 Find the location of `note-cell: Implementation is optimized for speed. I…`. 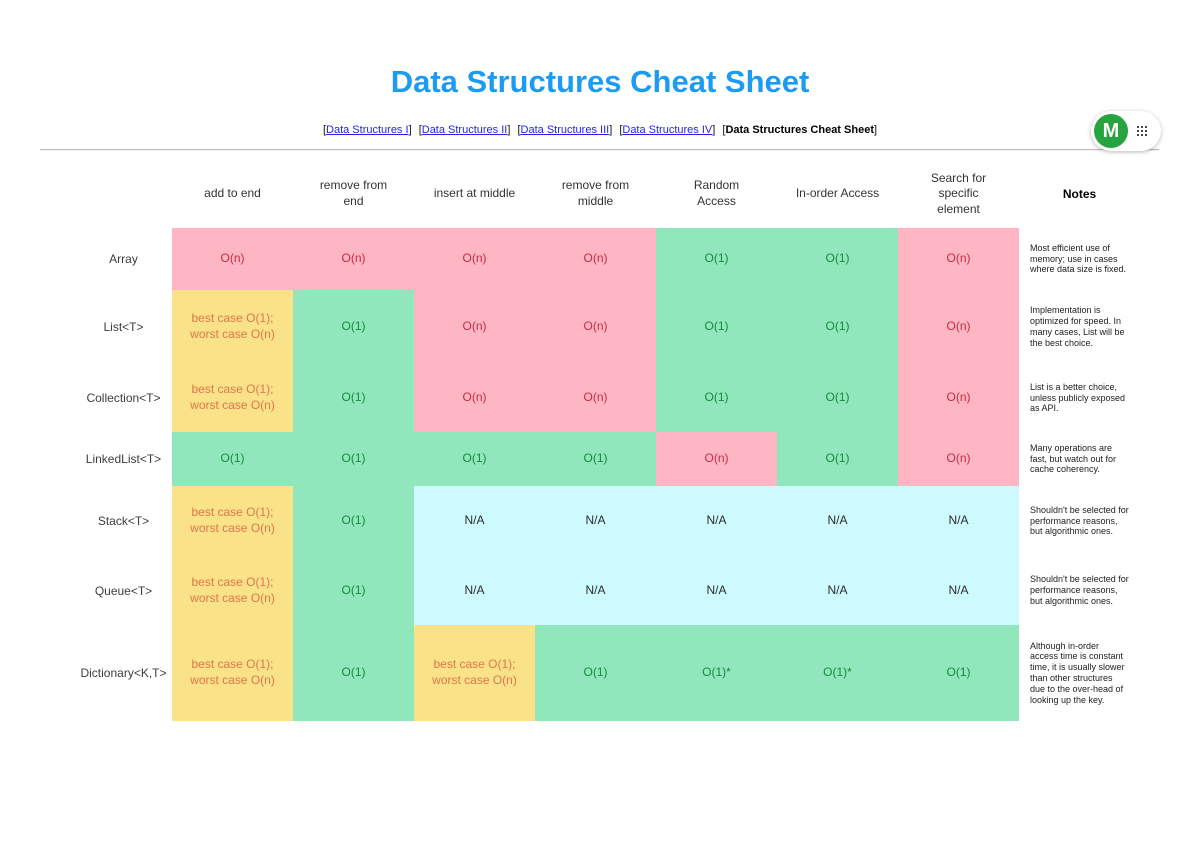

note-cell: Implementation is optimized for speed. I… is located at coordinates (1088, 327).